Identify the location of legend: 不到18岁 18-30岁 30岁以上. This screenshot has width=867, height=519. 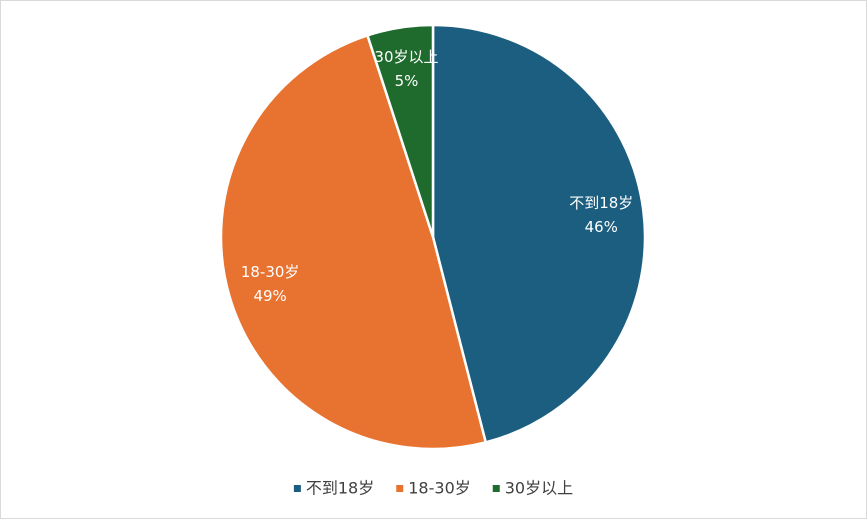
(433, 488).